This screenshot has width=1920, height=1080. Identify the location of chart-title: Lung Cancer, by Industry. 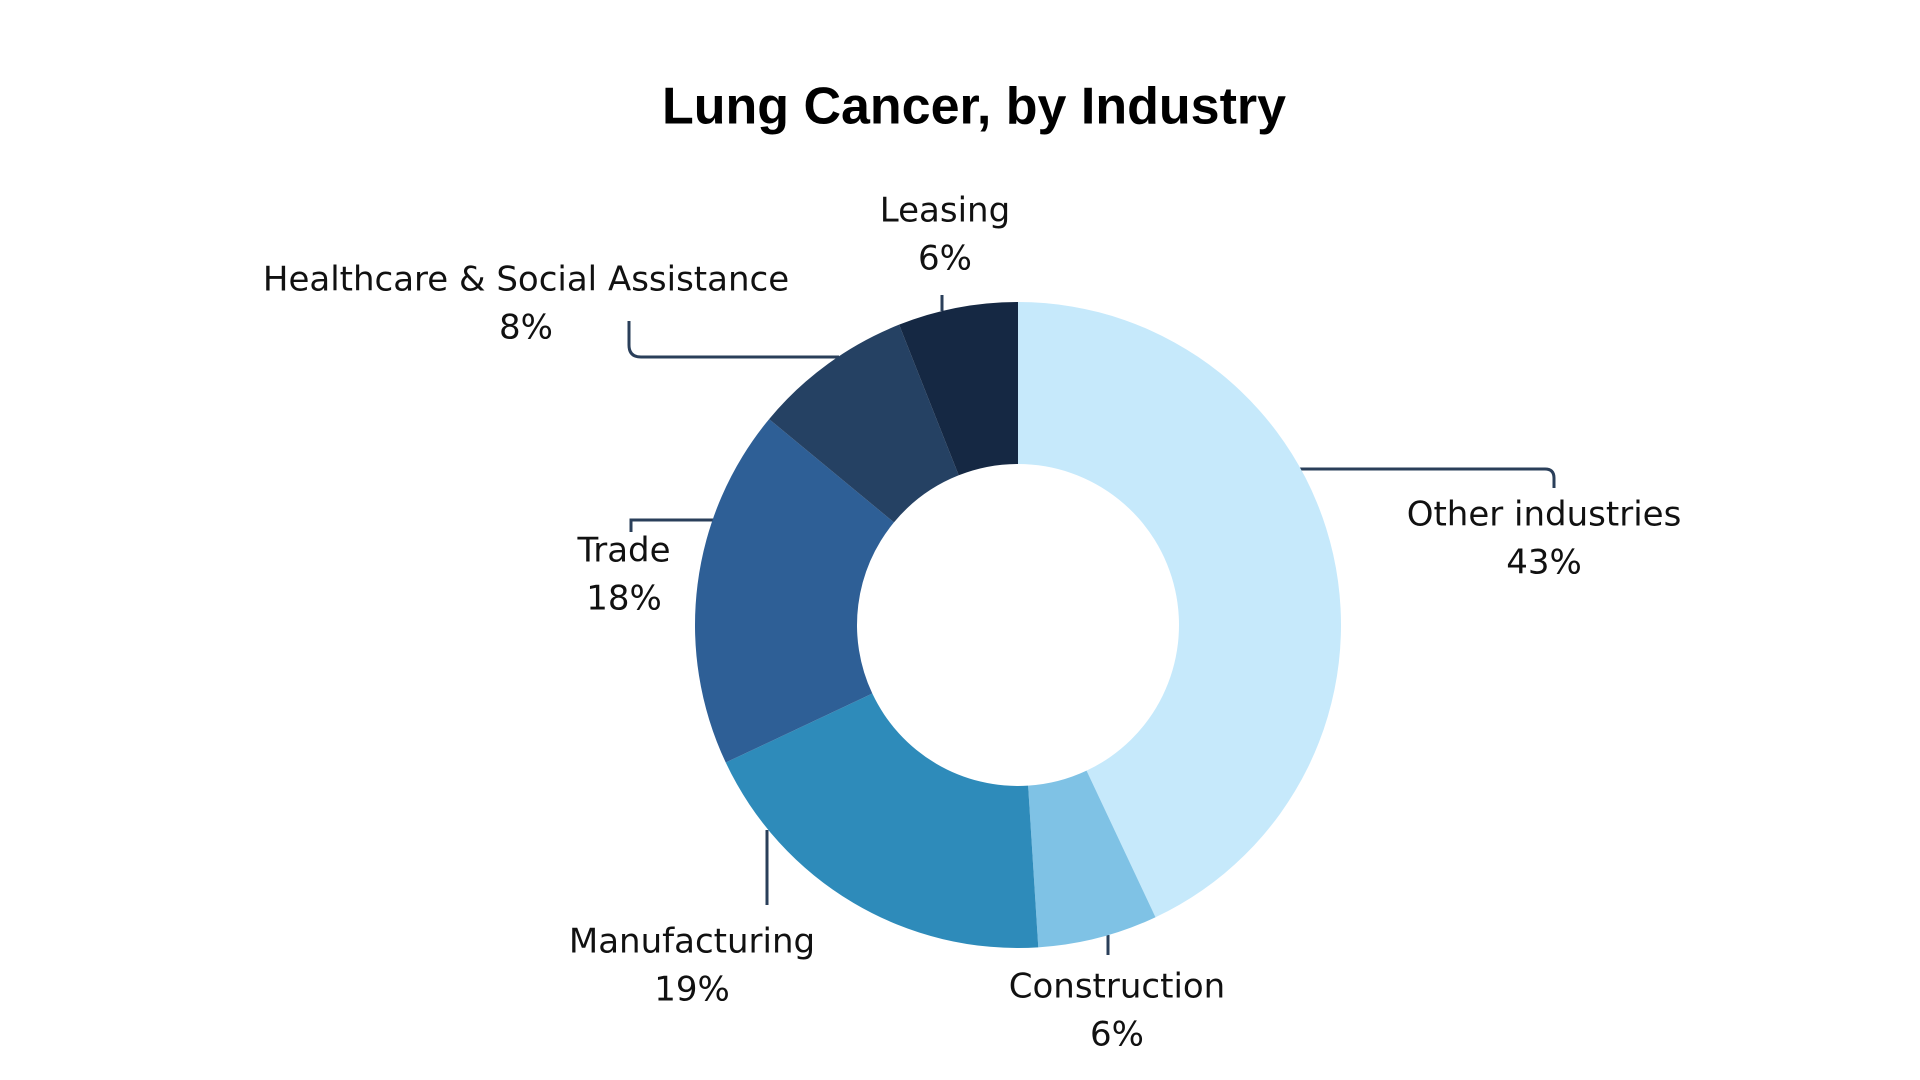
(974, 107).